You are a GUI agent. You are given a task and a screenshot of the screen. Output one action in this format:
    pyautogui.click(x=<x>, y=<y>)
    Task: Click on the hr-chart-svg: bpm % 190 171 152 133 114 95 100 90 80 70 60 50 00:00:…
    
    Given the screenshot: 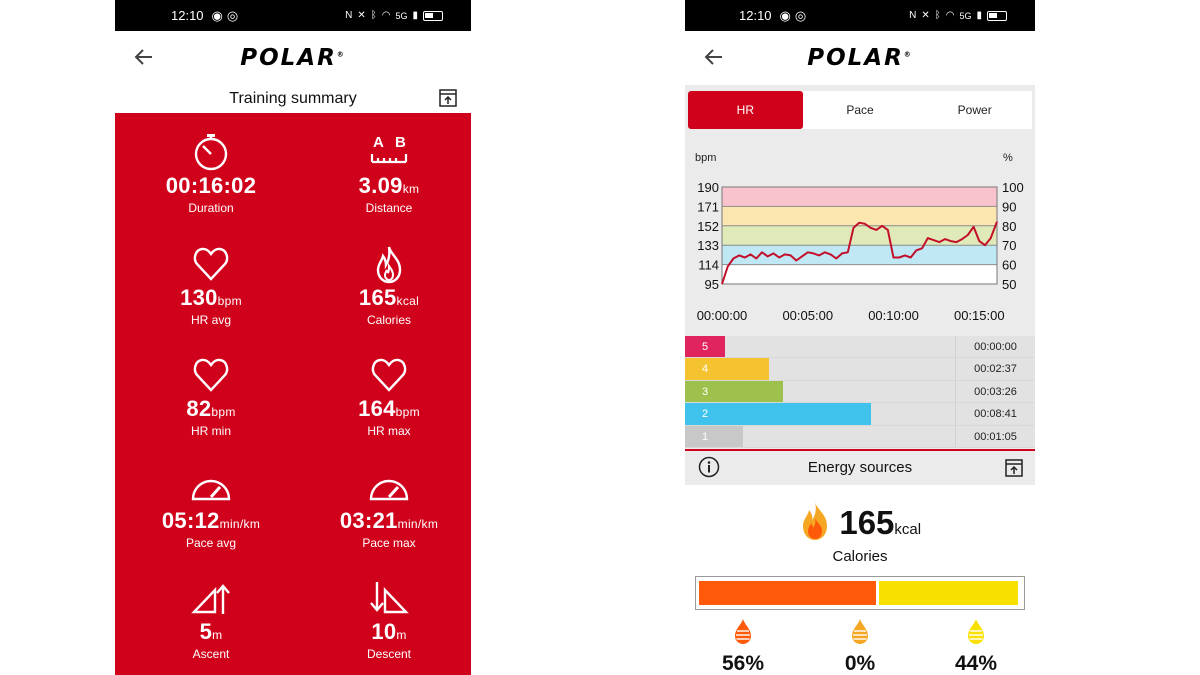 What is the action you would take?
    pyautogui.click(x=859, y=237)
    